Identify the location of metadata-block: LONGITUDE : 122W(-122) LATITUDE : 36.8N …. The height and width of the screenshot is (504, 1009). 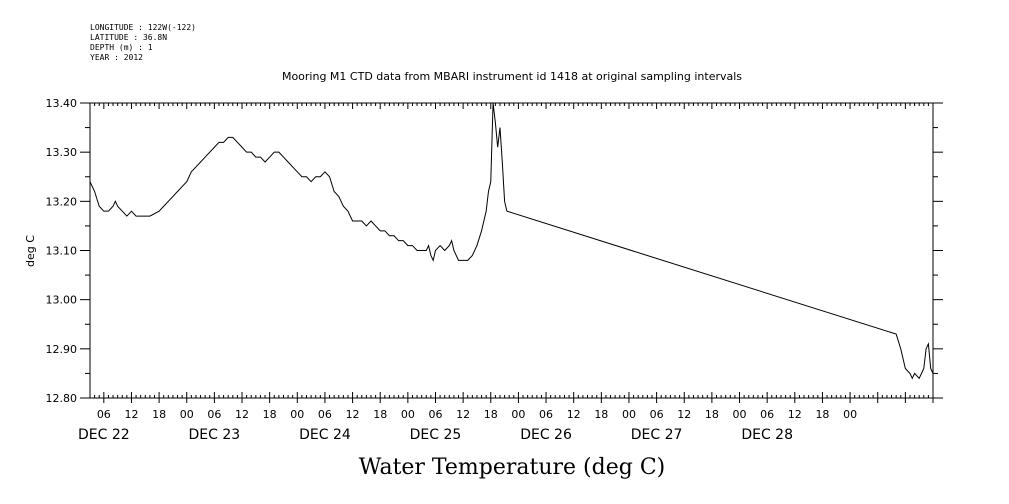
(143, 42).